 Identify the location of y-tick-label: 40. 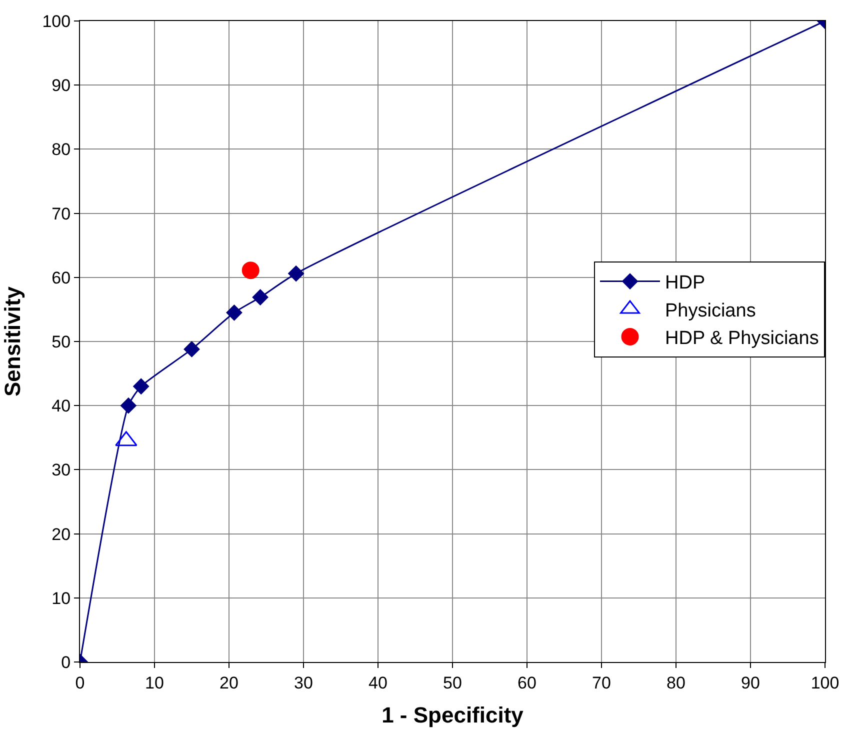
(61, 406).